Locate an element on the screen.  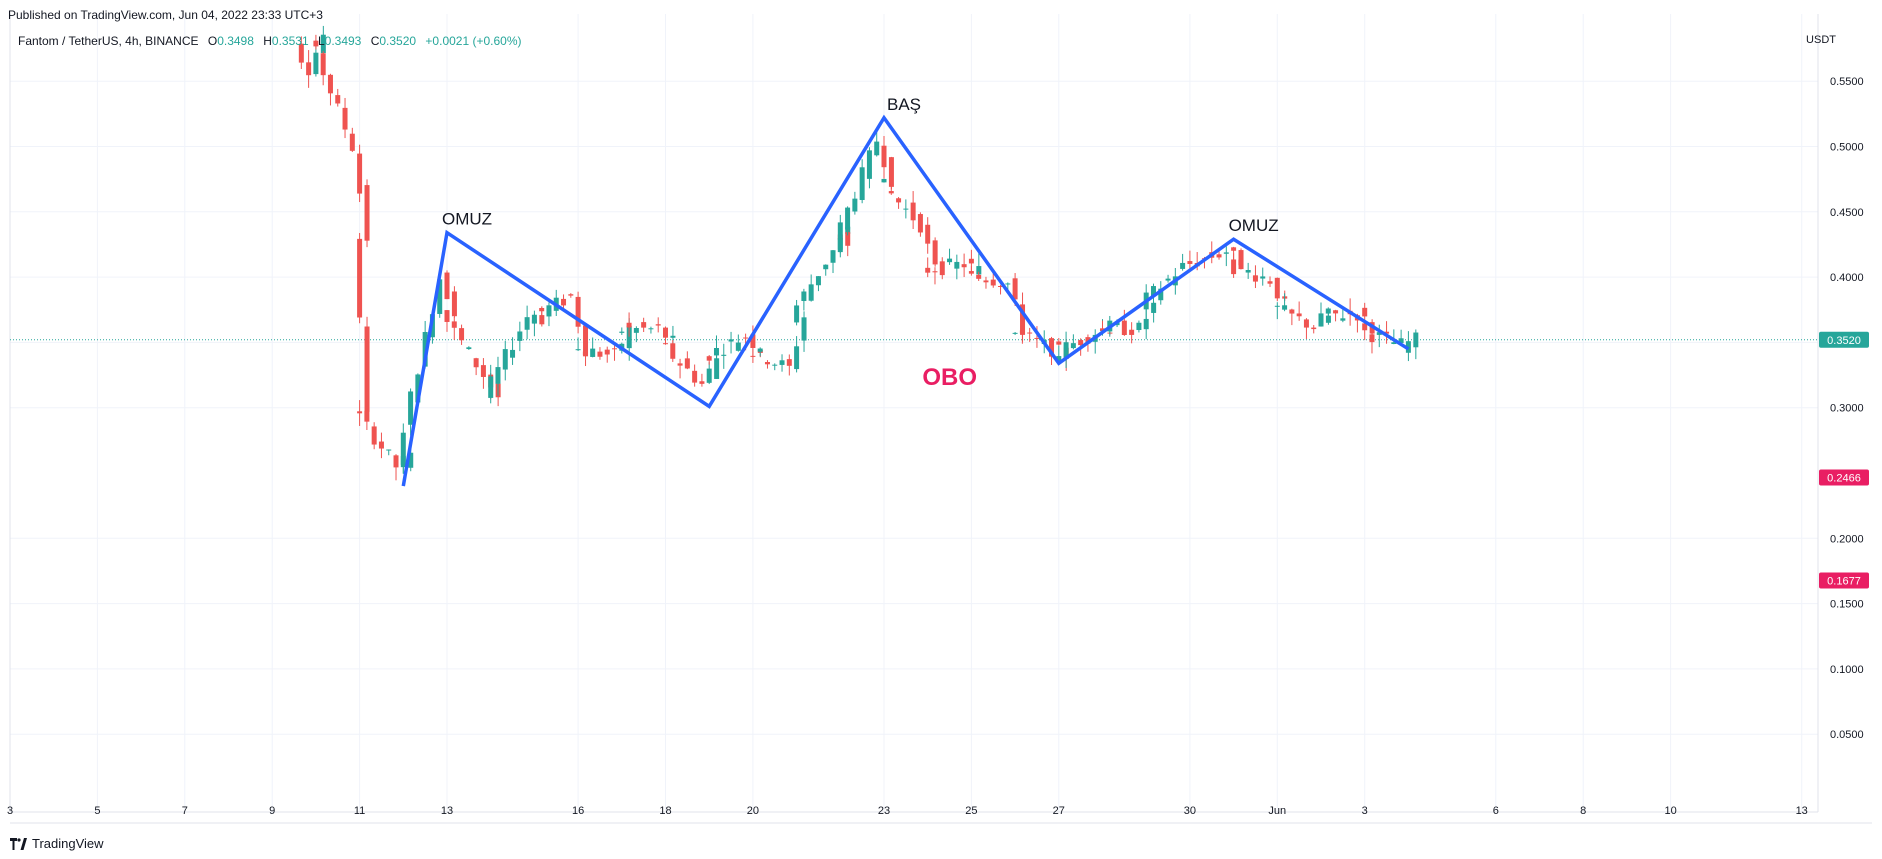
x-tick-label: 23 is located at coordinates (884, 811).